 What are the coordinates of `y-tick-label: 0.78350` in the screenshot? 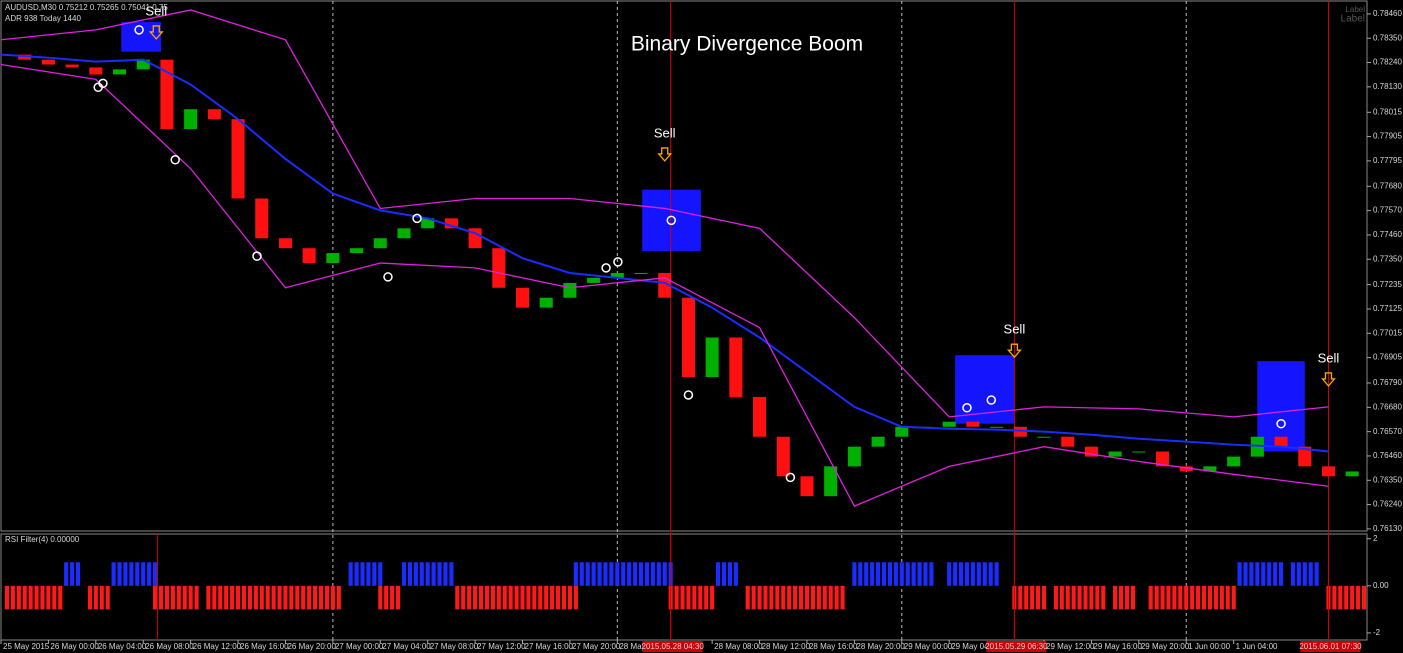 It's located at (1387, 37).